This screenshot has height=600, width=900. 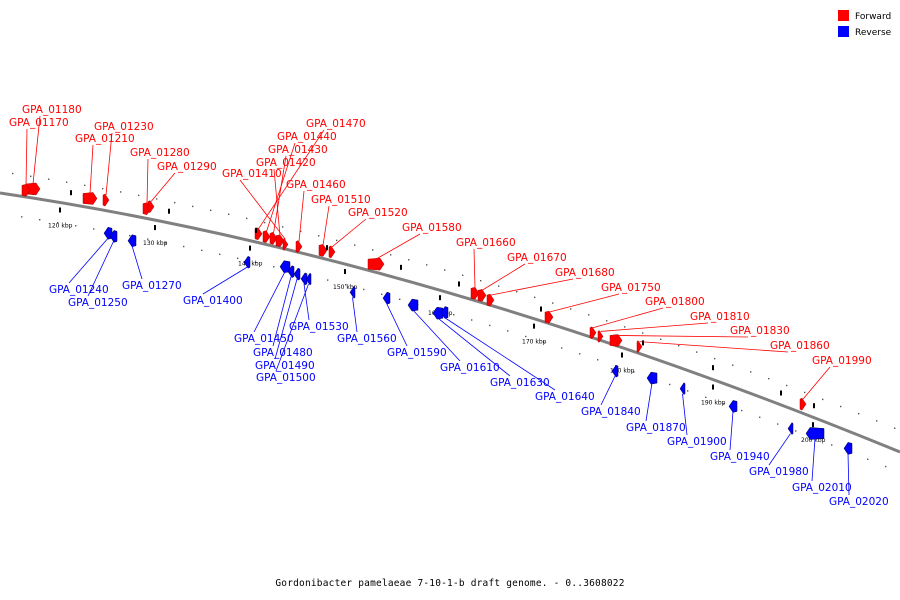 I want to click on legend-label: Forward, so click(x=873, y=17).